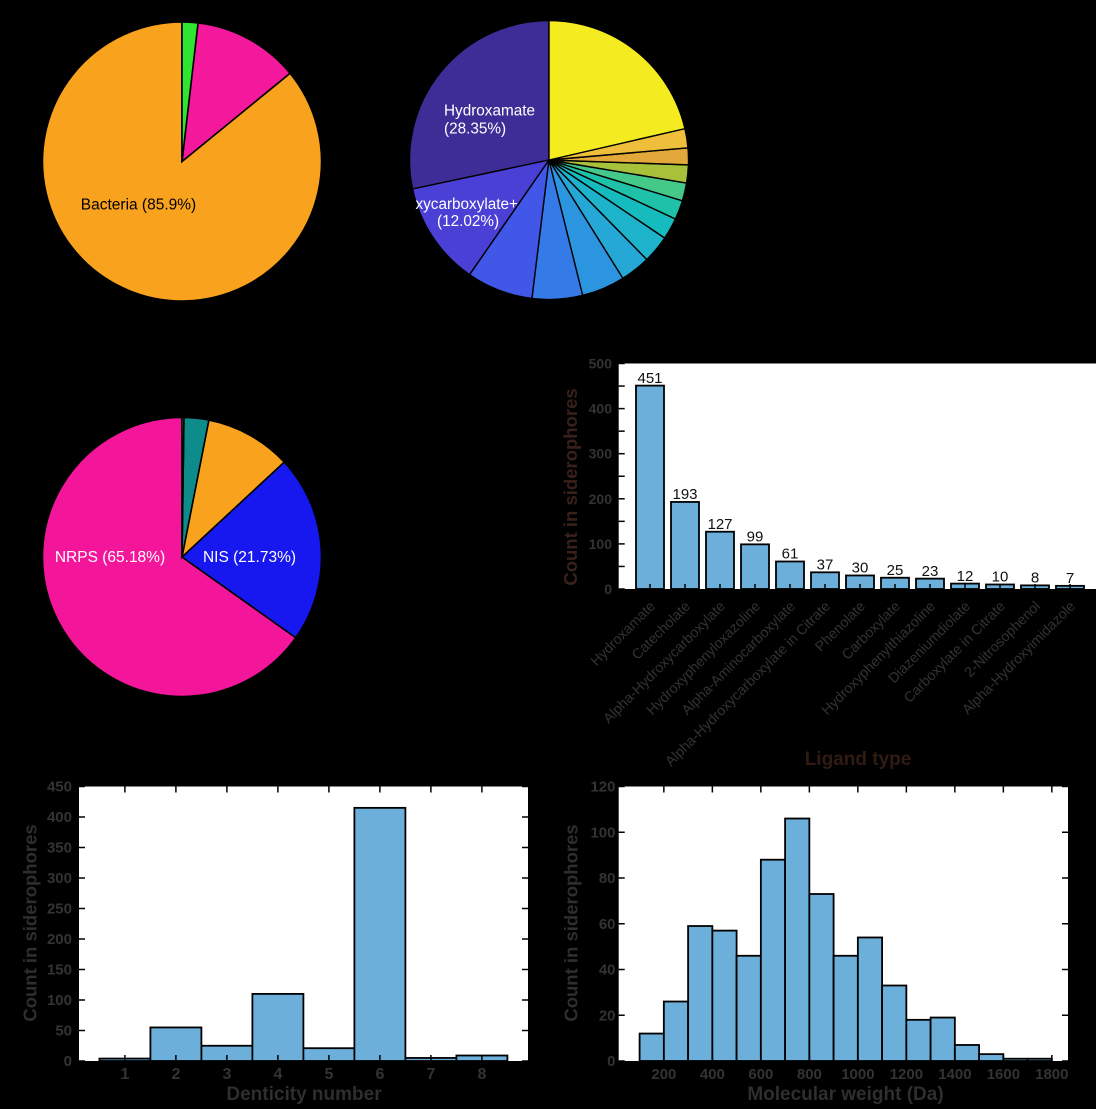  What do you see at coordinates (110, 557) in the screenshot?
I see `svg-text: NRPS (65.18%)` at bounding box center [110, 557].